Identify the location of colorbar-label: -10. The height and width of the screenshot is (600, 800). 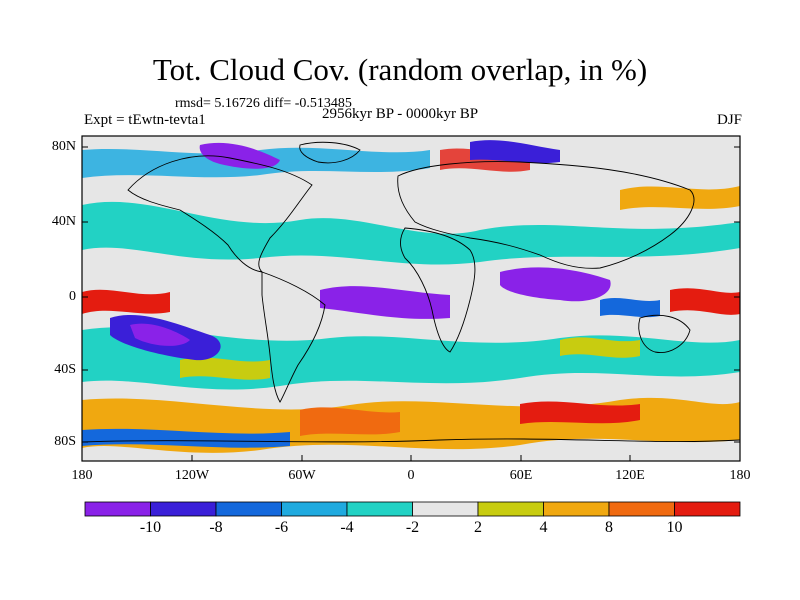
(150, 527).